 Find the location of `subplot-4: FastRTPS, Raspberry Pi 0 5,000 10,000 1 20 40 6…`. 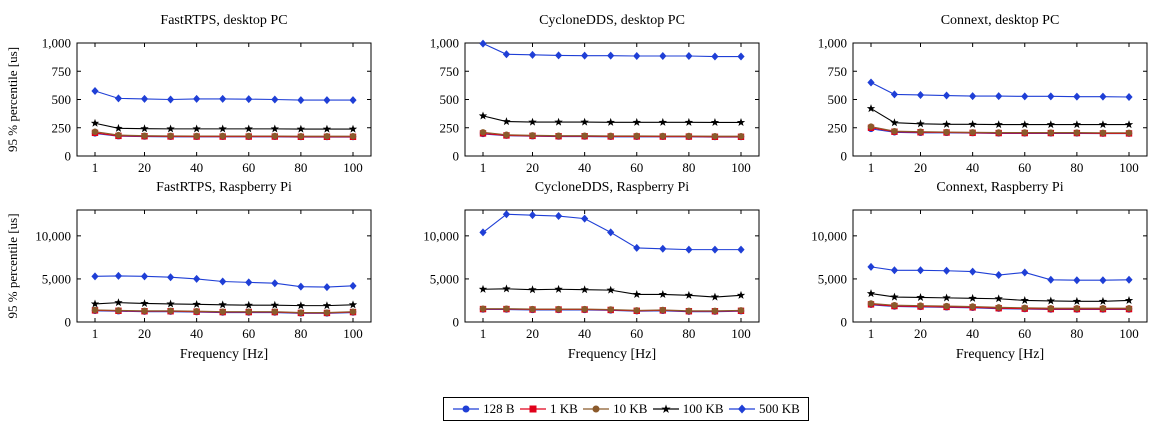

subplot-4: FastRTPS, Raspberry Pi 0 5,000 10,000 1 20 40 6… is located at coordinates (188, 271).